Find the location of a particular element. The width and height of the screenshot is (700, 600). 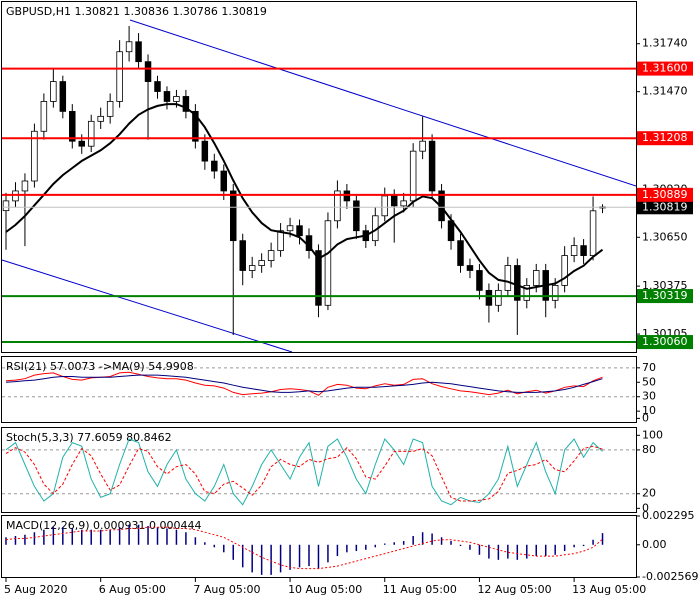

y-tick-label: 50 is located at coordinates (649, 381).